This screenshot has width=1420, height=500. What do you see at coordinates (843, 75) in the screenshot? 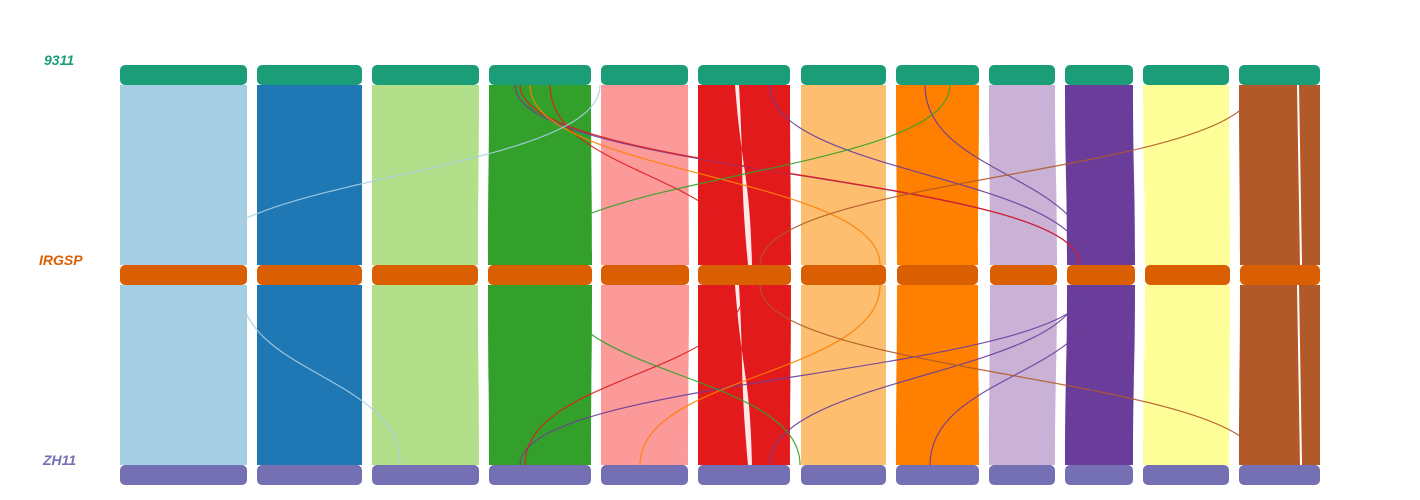
I see `chromosome-9311-chr7` at bounding box center [843, 75].